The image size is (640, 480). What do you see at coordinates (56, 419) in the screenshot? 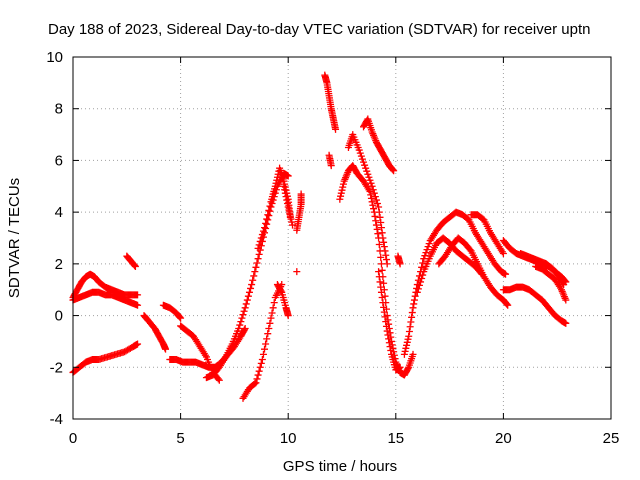
I see `y-tick-label: -4` at bounding box center [56, 419].